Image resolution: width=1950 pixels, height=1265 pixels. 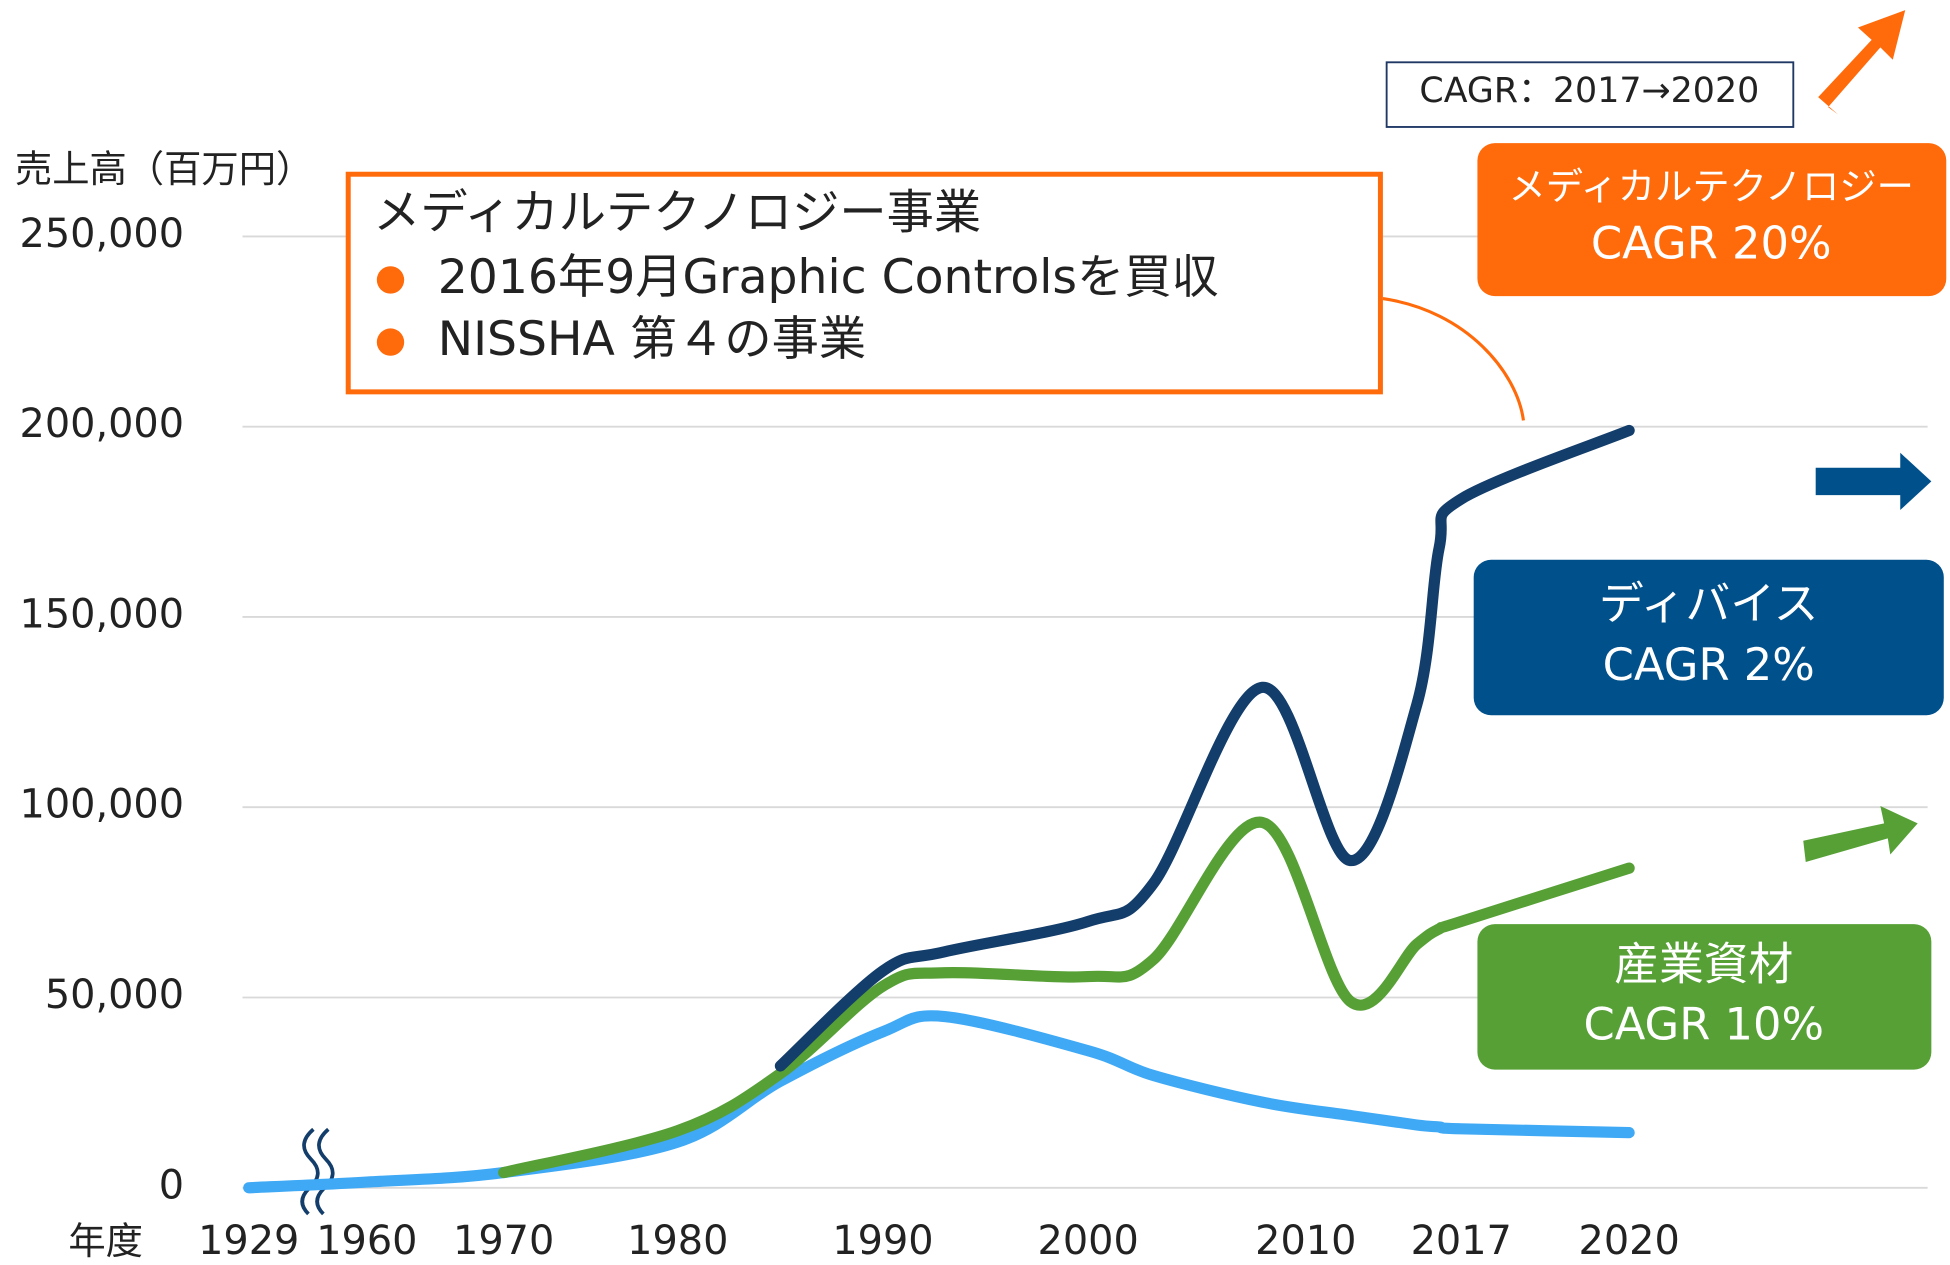 What do you see at coordinates (102, 805) in the screenshot?
I see `y-tick-label: 100,000` at bounding box center [102, 805].